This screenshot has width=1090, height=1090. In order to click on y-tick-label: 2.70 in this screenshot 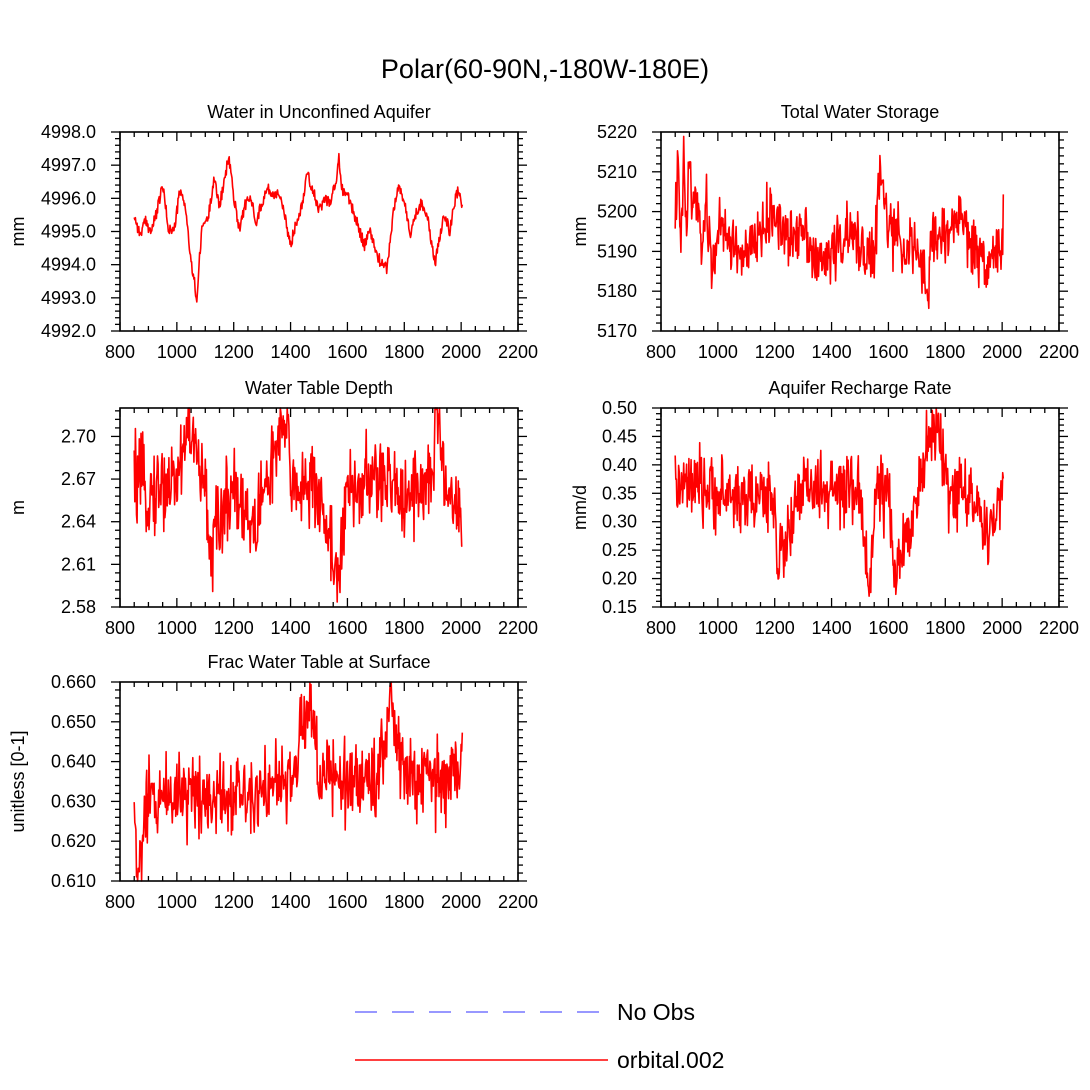, I will do `click(78, 436)`.